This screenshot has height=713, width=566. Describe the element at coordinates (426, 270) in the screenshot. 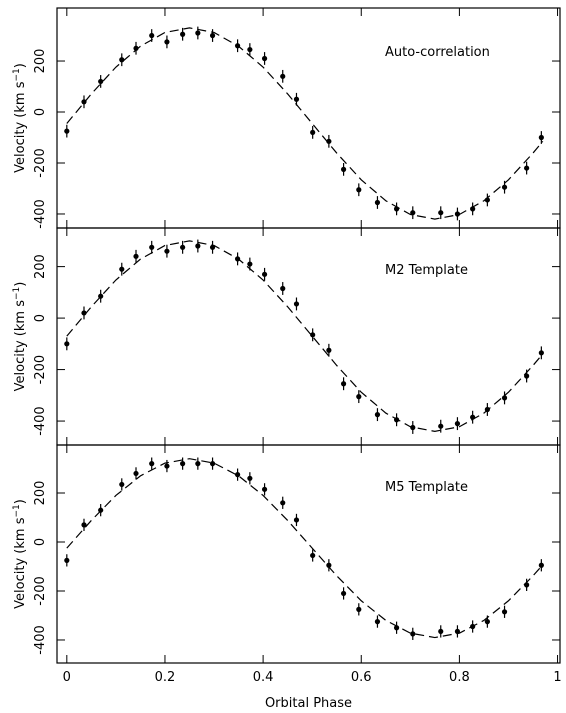

I see `annotation: M2 Template` at that location.